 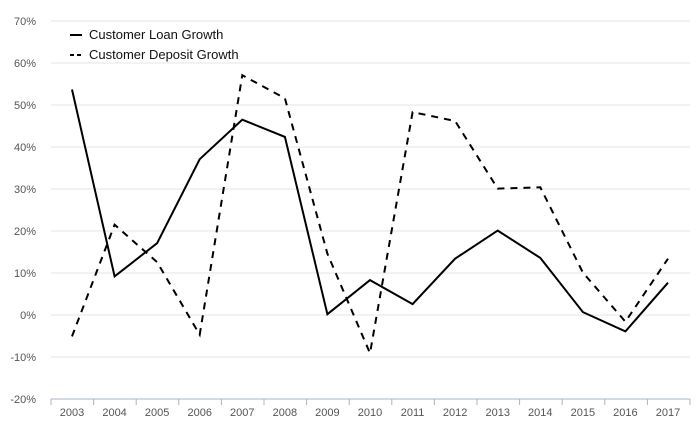 What do you see at coordinates (413, 413) in the screenshot?
I see `x-tick-label: 2011` at bounding box center [413, 413].